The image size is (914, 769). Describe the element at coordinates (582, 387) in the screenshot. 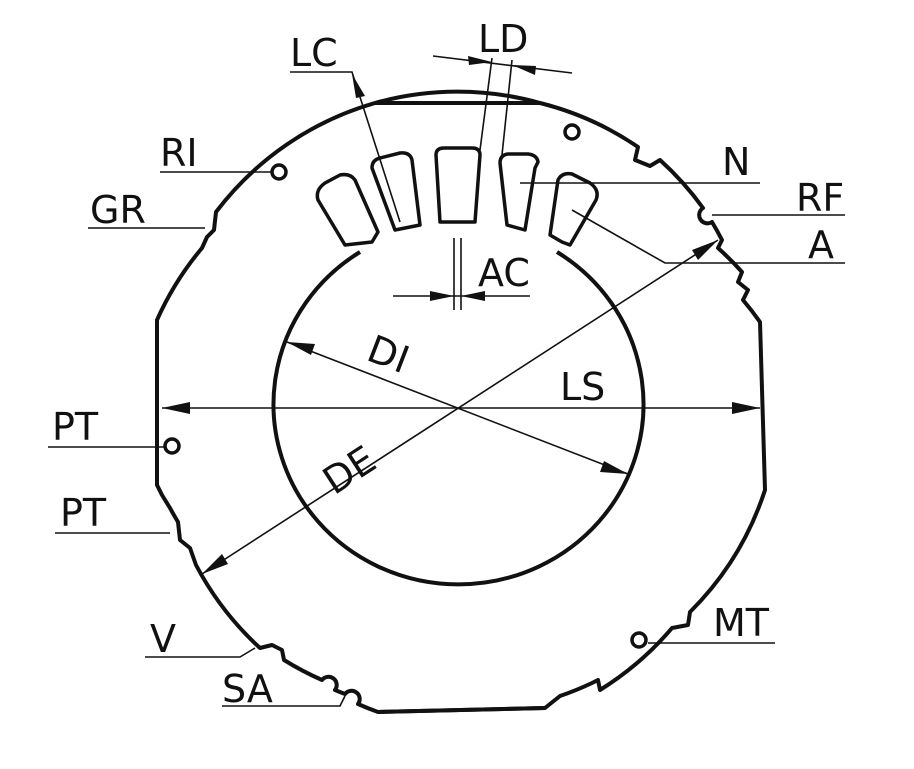

I see `label-ls: LS` at that location.